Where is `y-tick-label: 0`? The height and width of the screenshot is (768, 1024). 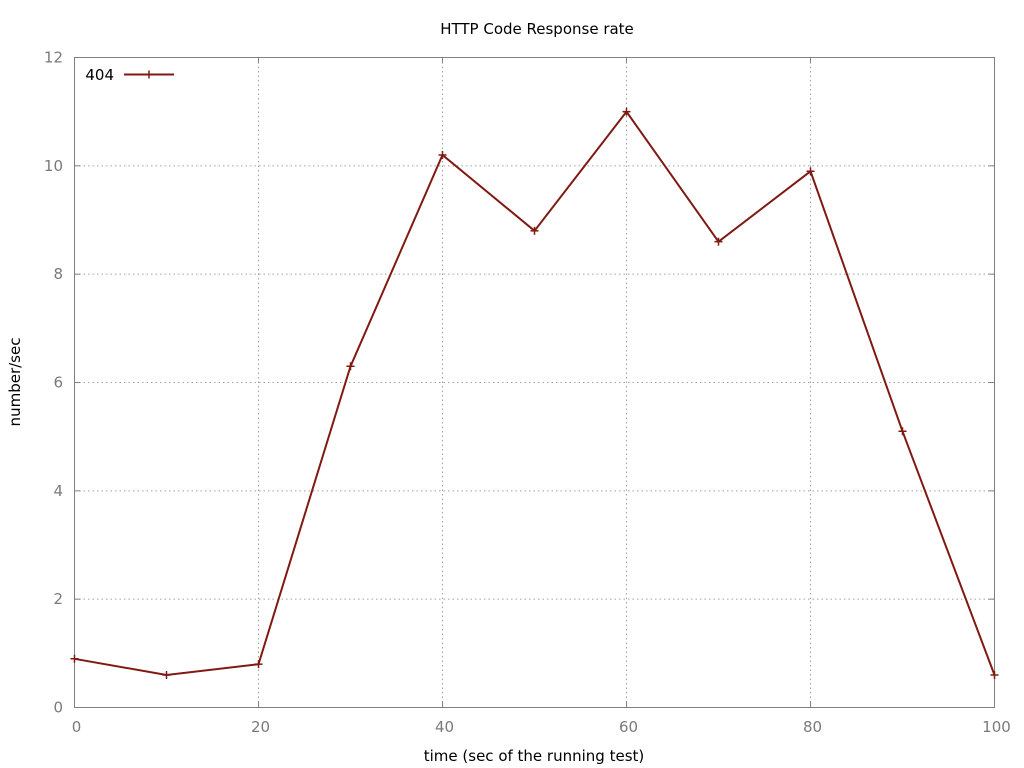 y-tick-label: 0 is located at coordinates (58, 708).